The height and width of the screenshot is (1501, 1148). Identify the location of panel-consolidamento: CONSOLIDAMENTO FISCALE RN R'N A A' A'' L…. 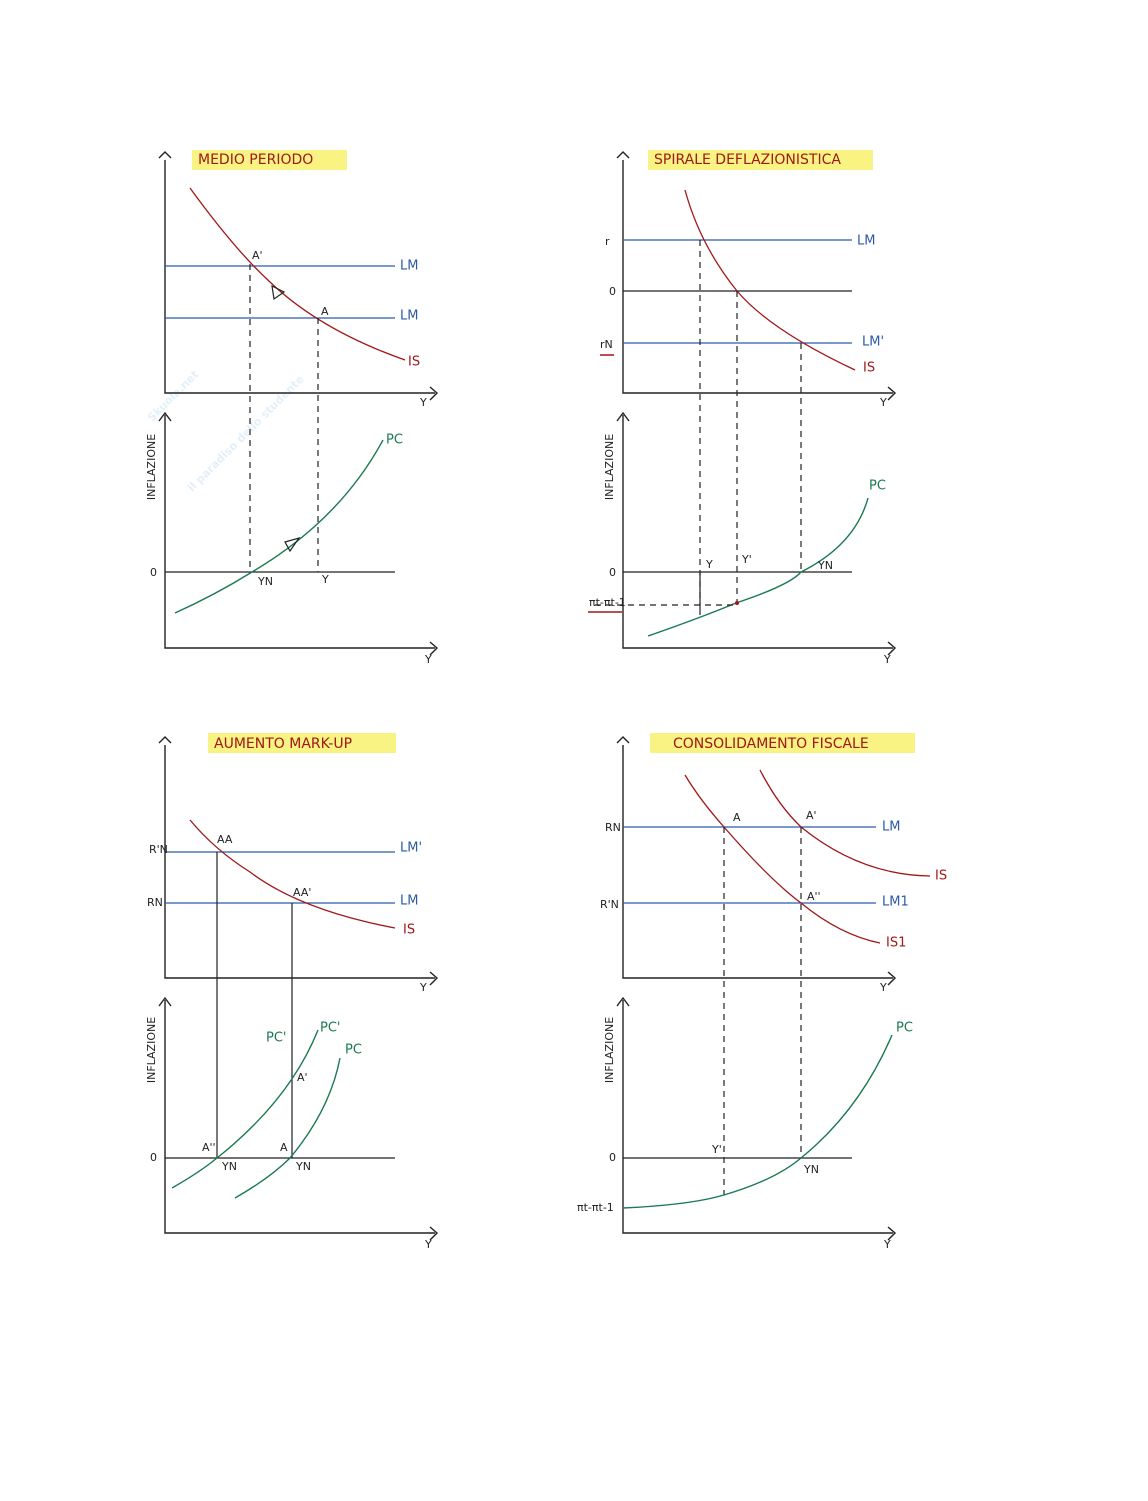
(762, 992).